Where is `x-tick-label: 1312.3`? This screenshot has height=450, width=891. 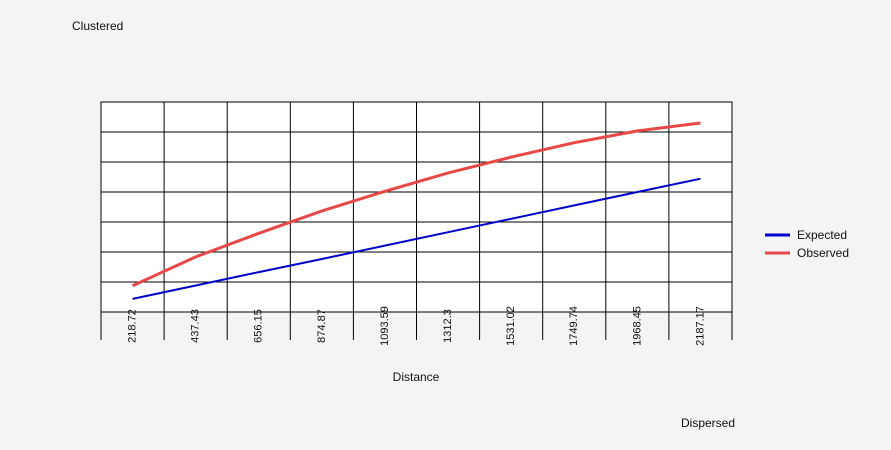
x-tick-label: 1312.3 is located at coordinates (448, 326).